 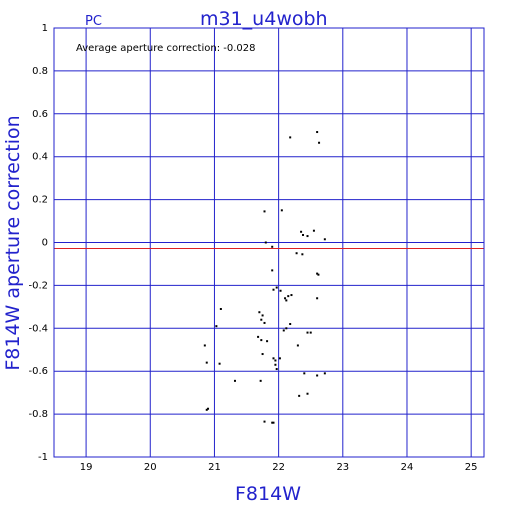 What do you see at coordinates (38, 285) in the screenshot?
I see `y-tick-label: -0.2` at bounding box center [38, 285].